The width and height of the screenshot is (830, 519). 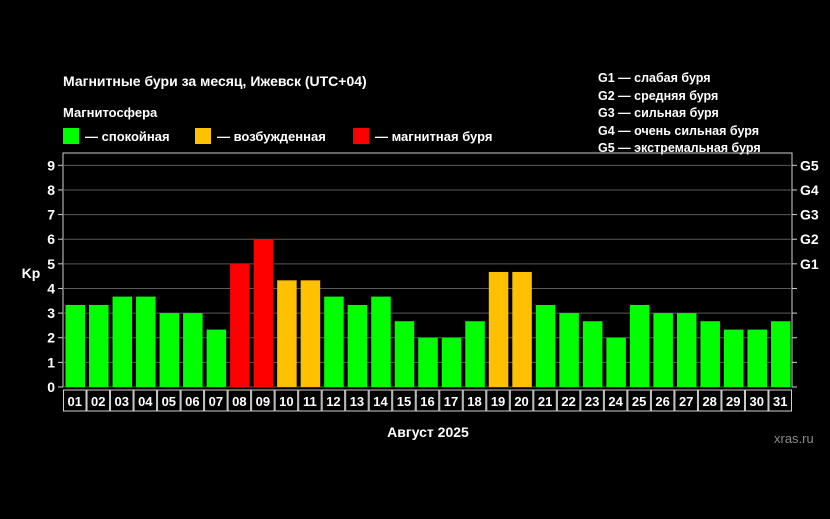 I want to click on x-tick-label: 05, so click(x=169, y=401).